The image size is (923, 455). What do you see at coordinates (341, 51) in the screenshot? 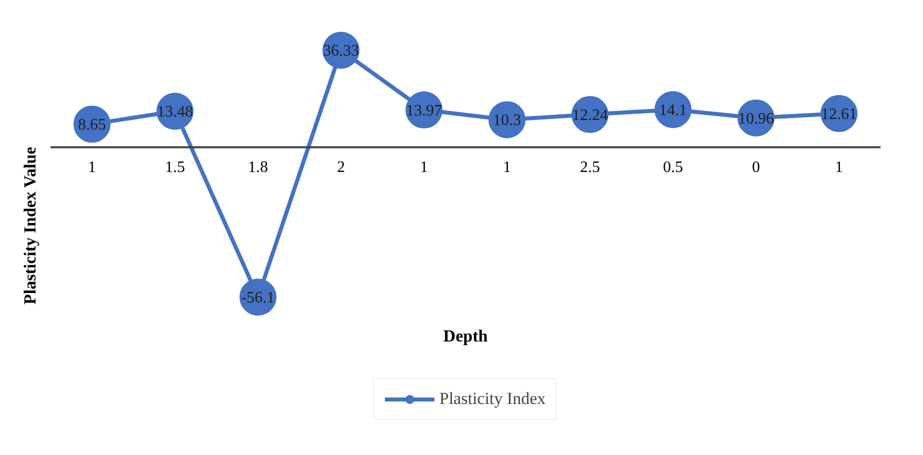
I see `data-label: 36.33` at bounding box center [341, 51].